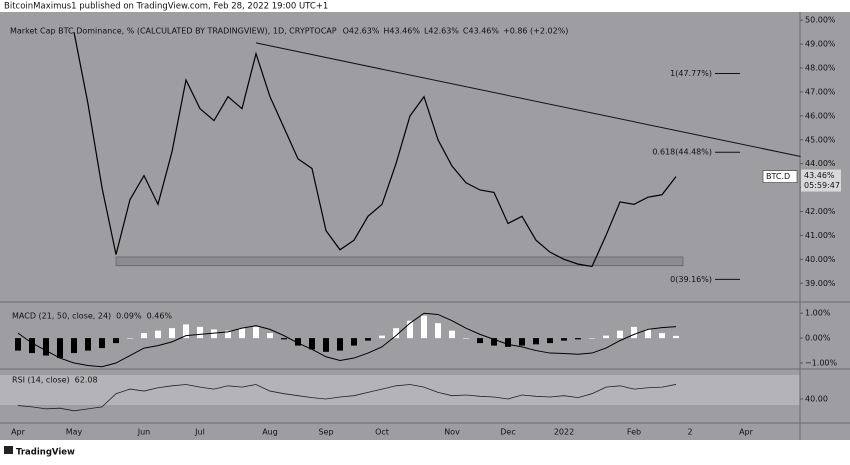 The height and width of the screenshot is (465, 850). I want to click on y-tick-label: 40.00%, so click(820, 259).